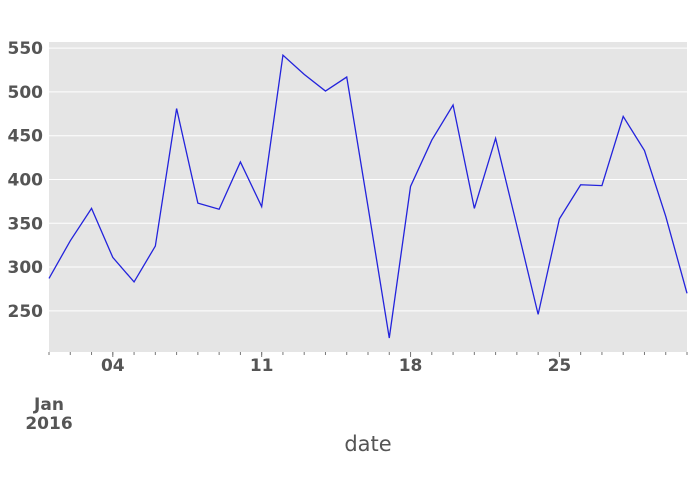 The image size is (695, 494). Describe the element at coordinates (560, 366) in the screenshot. I see `x-tick-label: 25` at that location.